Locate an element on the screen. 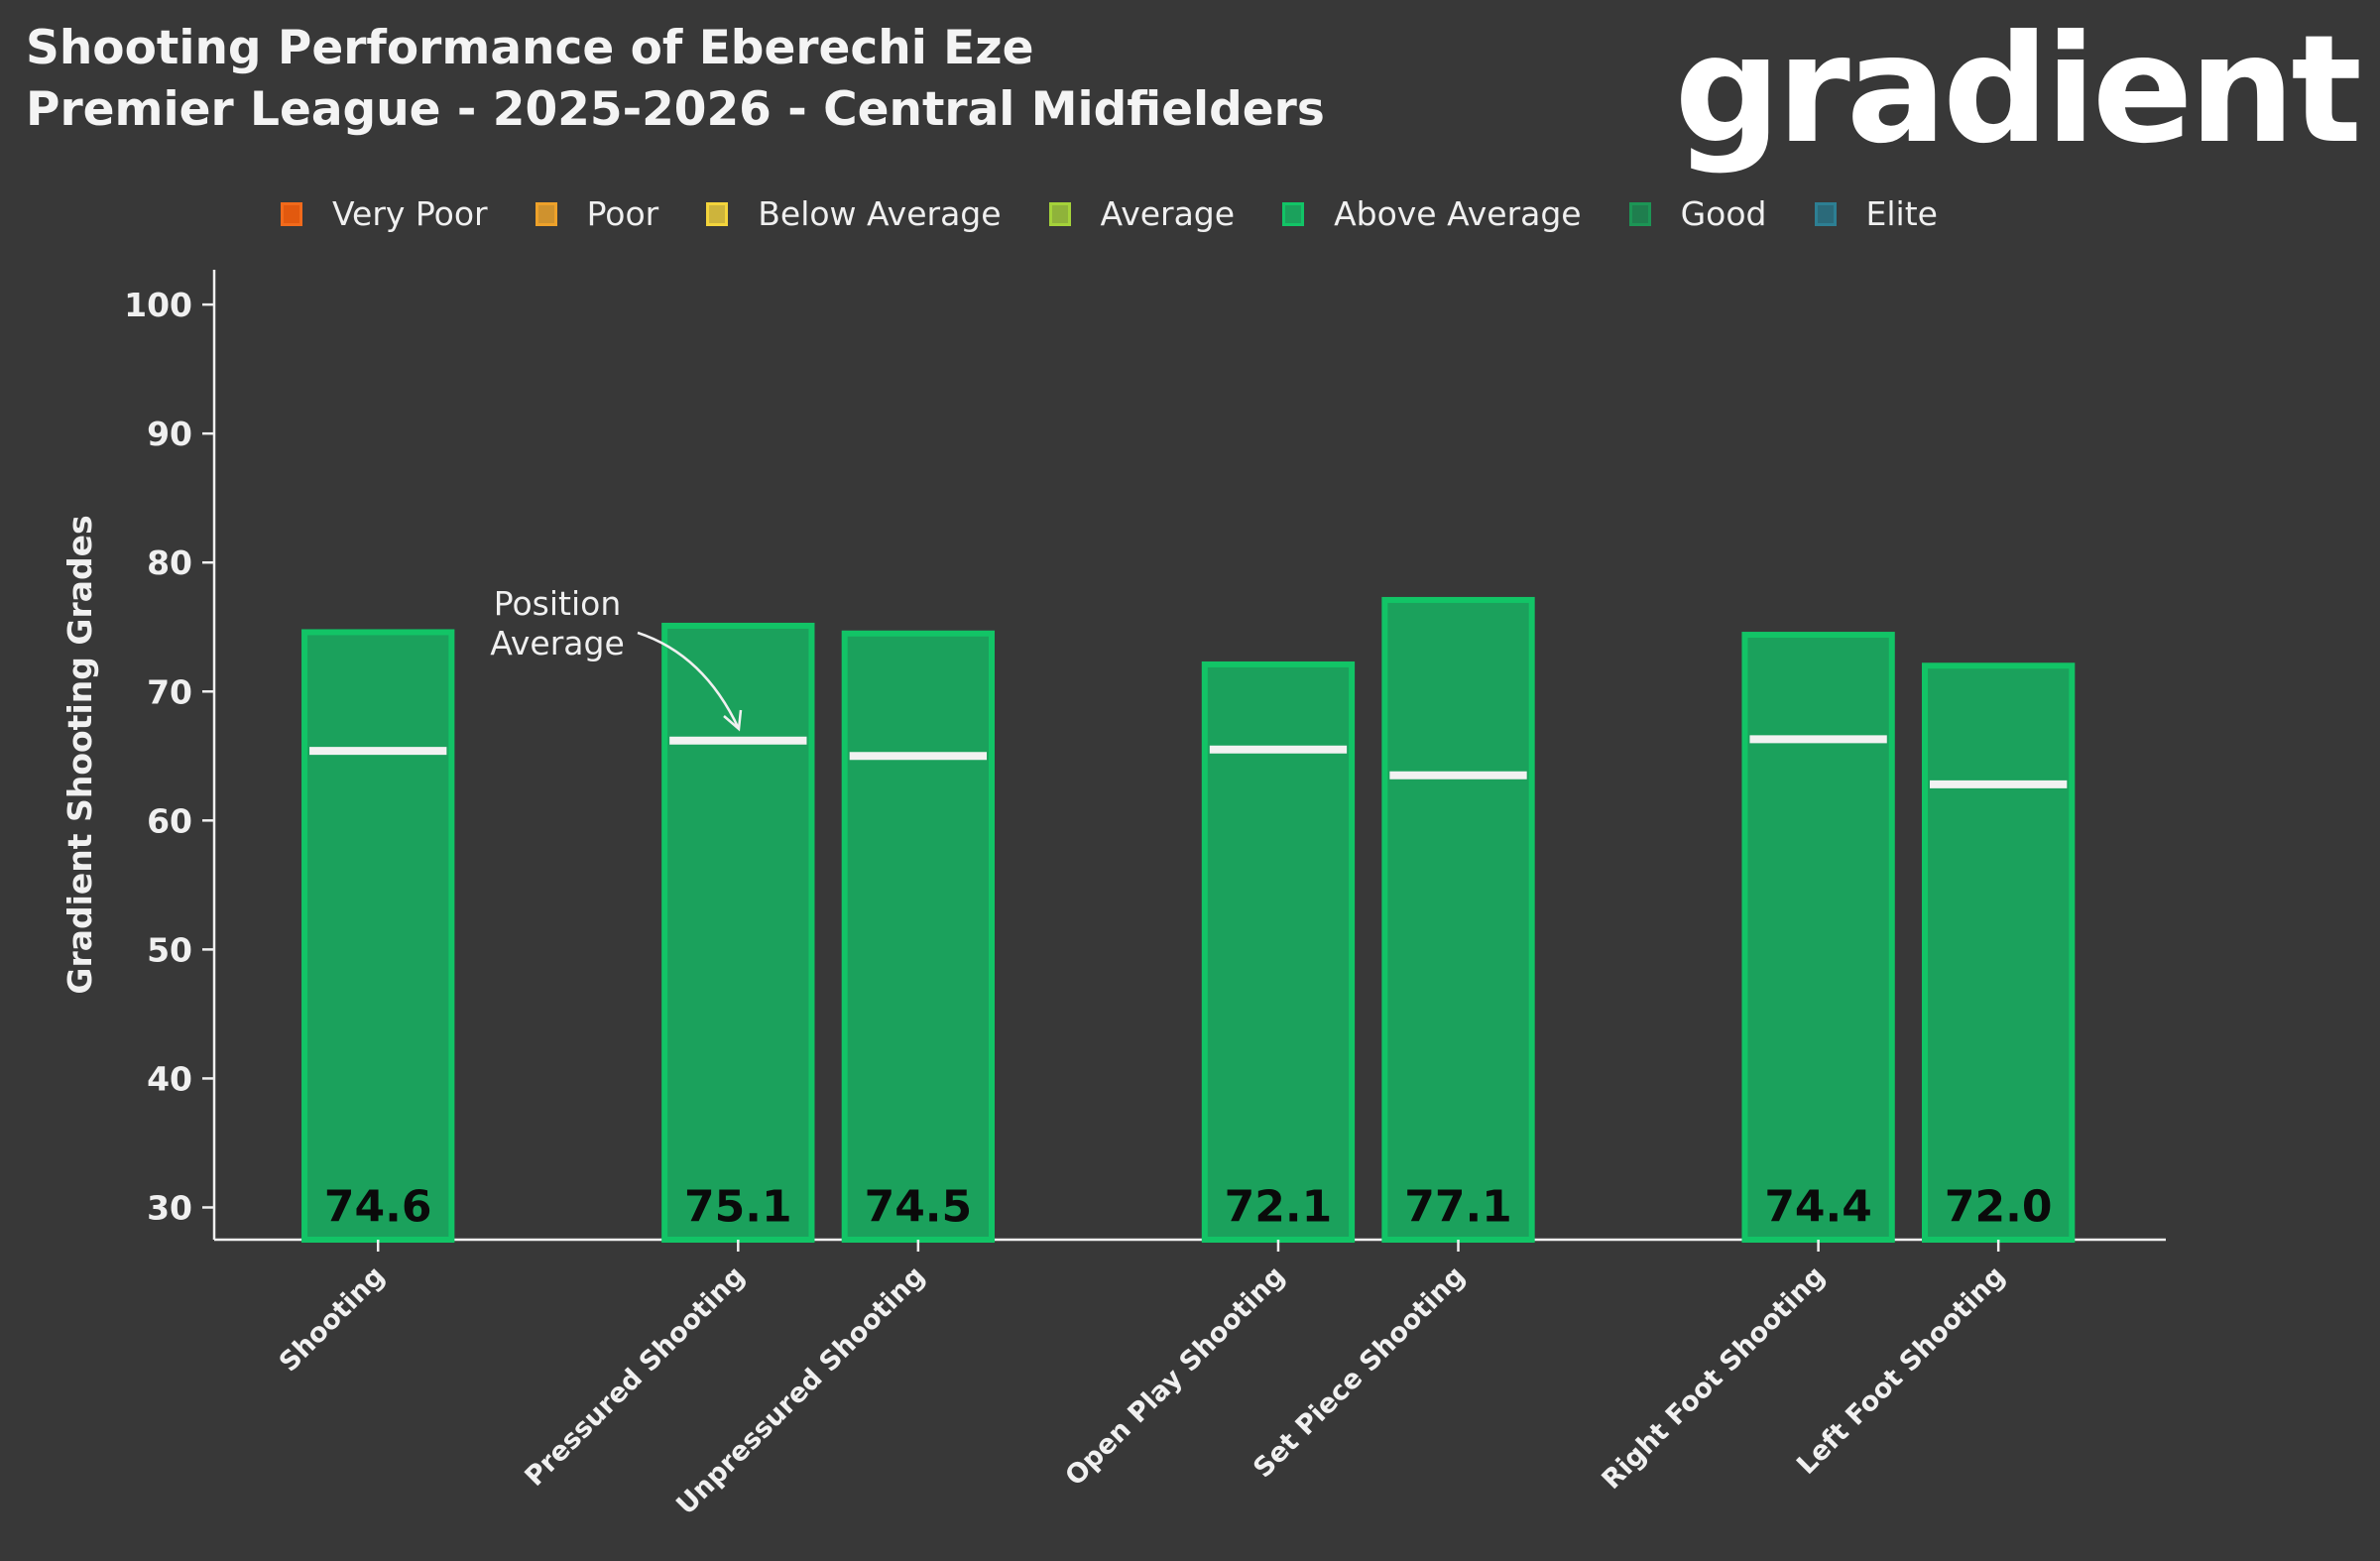 The height and width of the screenshot is (1561, 2380). x-tick-label: Shooting is located at coordinates (332, 1319).